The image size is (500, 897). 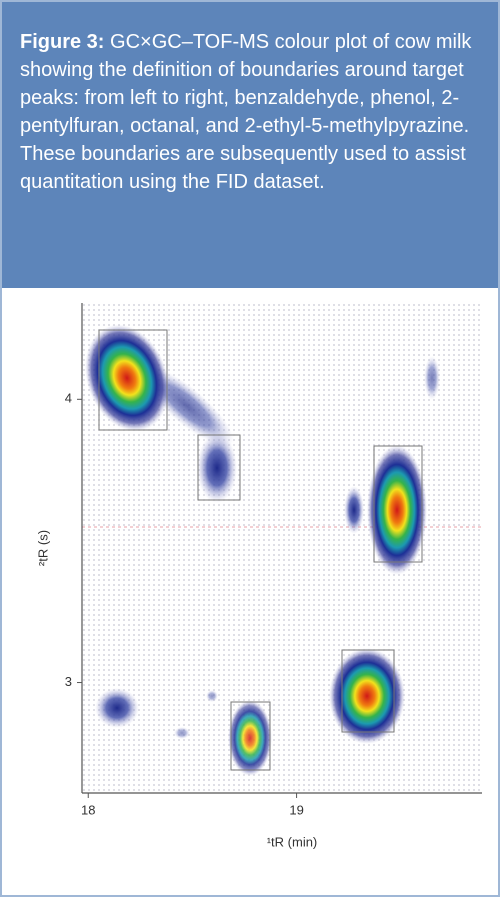 I want to click on caption-label: Figure 3:, so click(x=62, y=42).